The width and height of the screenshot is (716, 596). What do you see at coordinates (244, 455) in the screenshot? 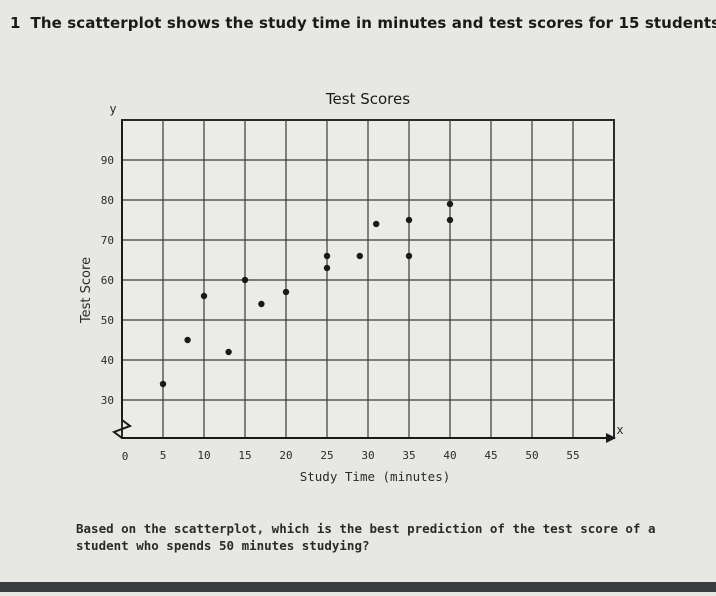
I see `x-tick-label: 15` at bounding box center [244, 455].